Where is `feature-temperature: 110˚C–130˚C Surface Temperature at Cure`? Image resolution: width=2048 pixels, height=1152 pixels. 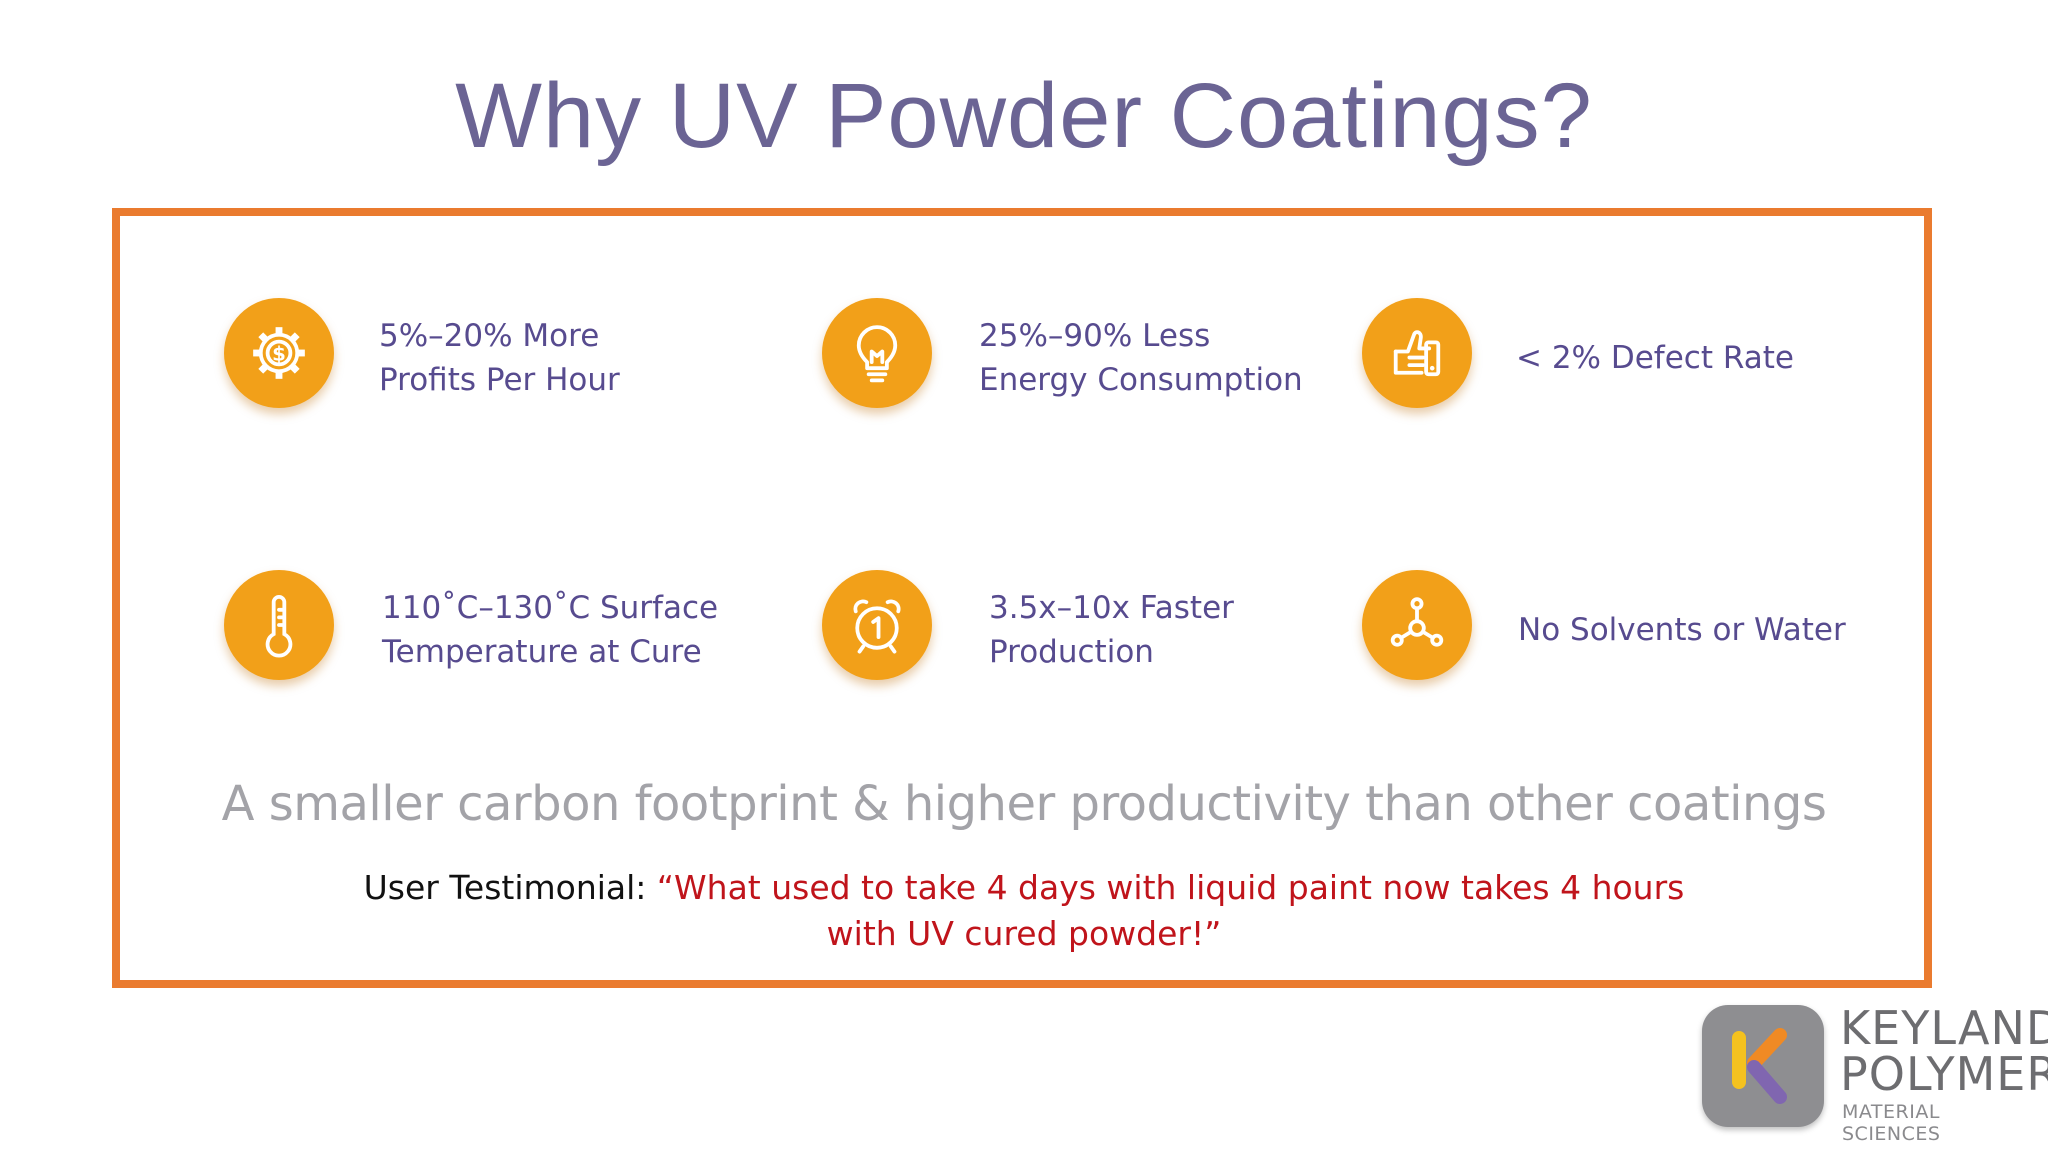 feature-temperature: 110˚C–130˚C Surface Temperature at Cure is located at coordinates (504, 630).